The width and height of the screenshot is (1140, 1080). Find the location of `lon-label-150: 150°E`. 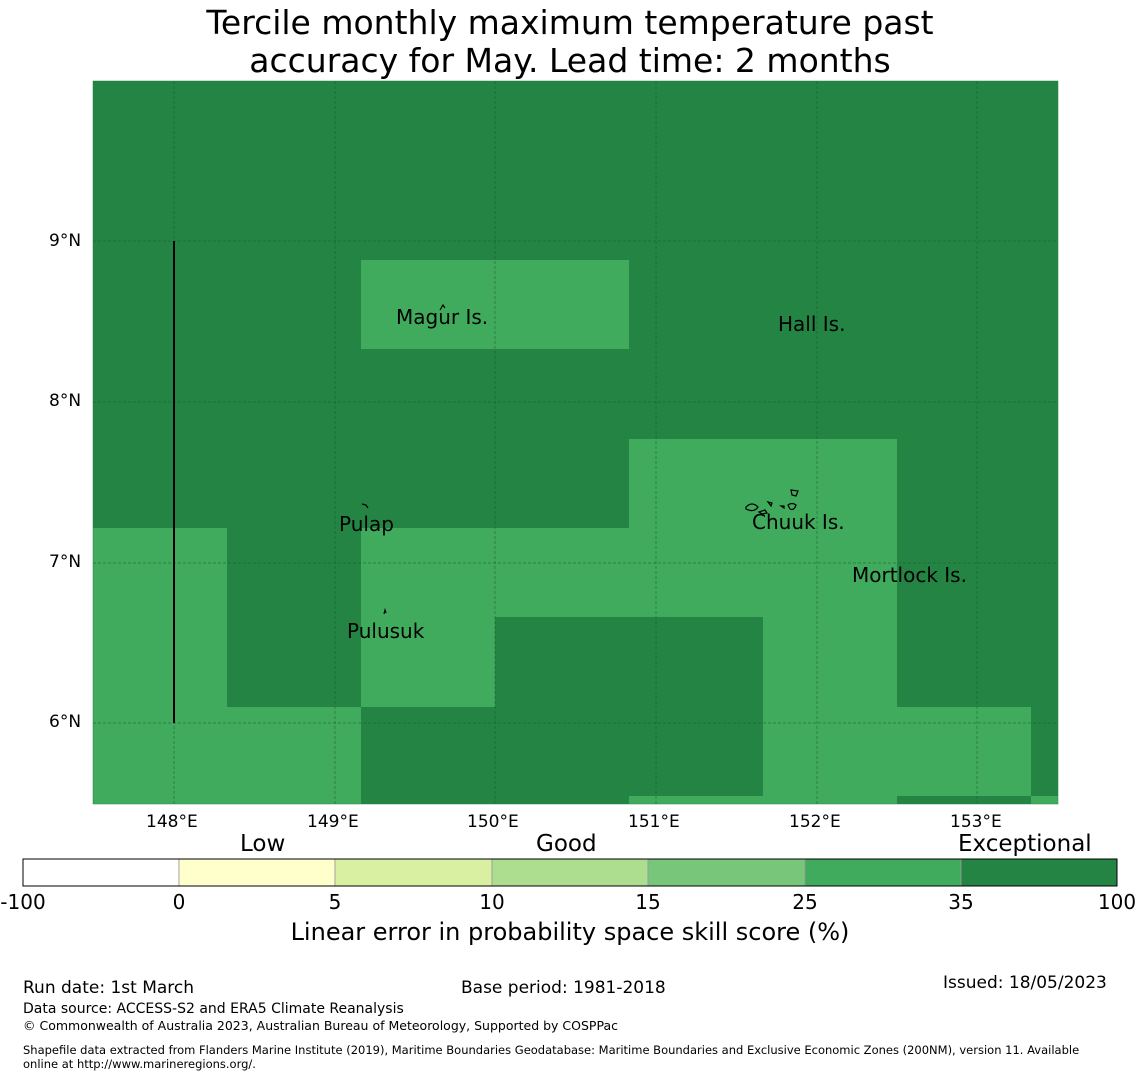

lon-label-150: 150°E is located at coordinates (493, 822).